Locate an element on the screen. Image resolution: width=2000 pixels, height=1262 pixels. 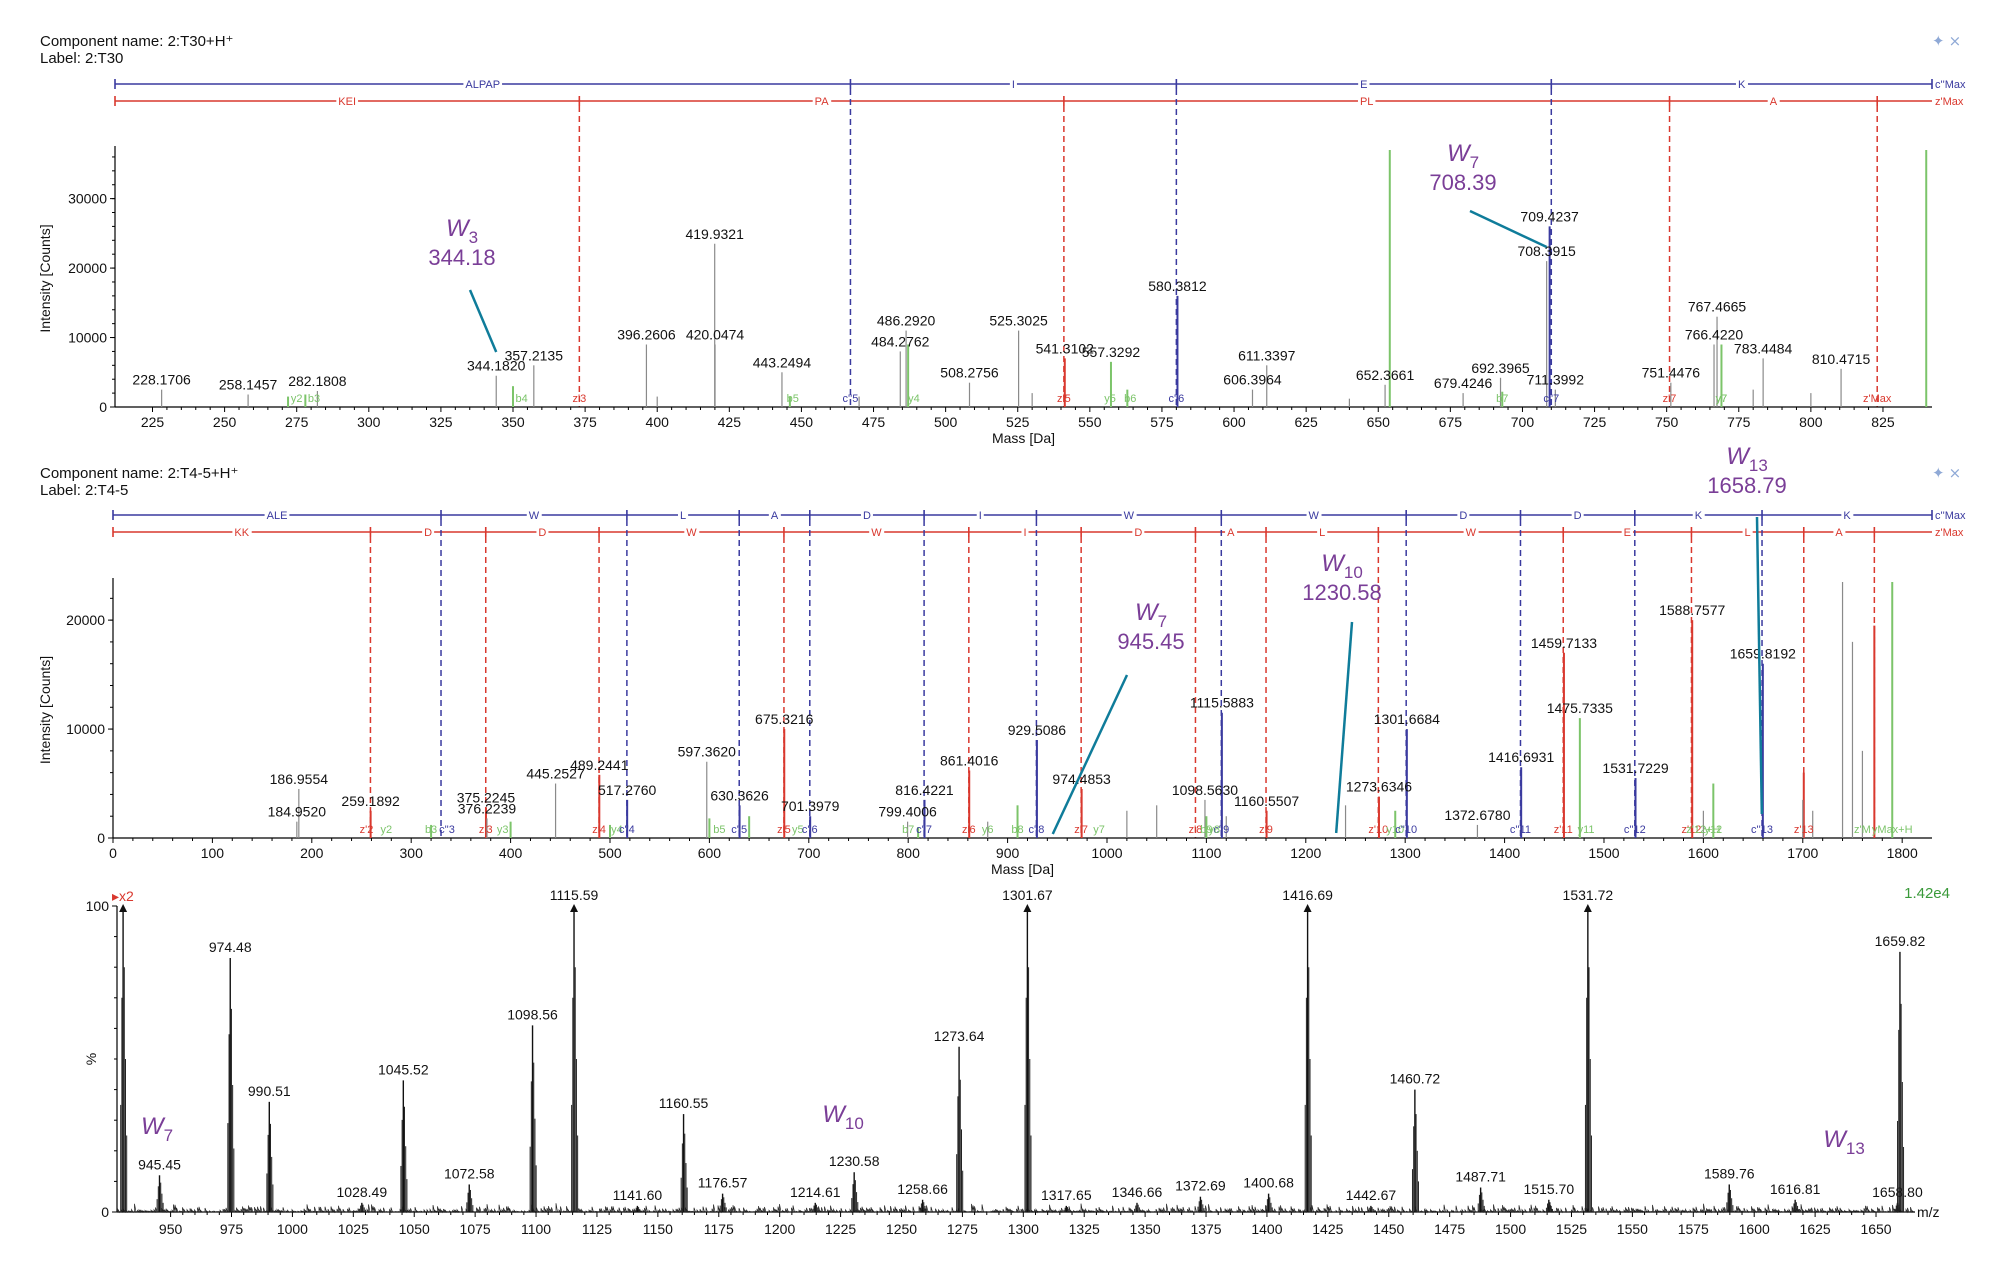
p3-x-tick-label: 1050 is located at coordinates (414, 1229).